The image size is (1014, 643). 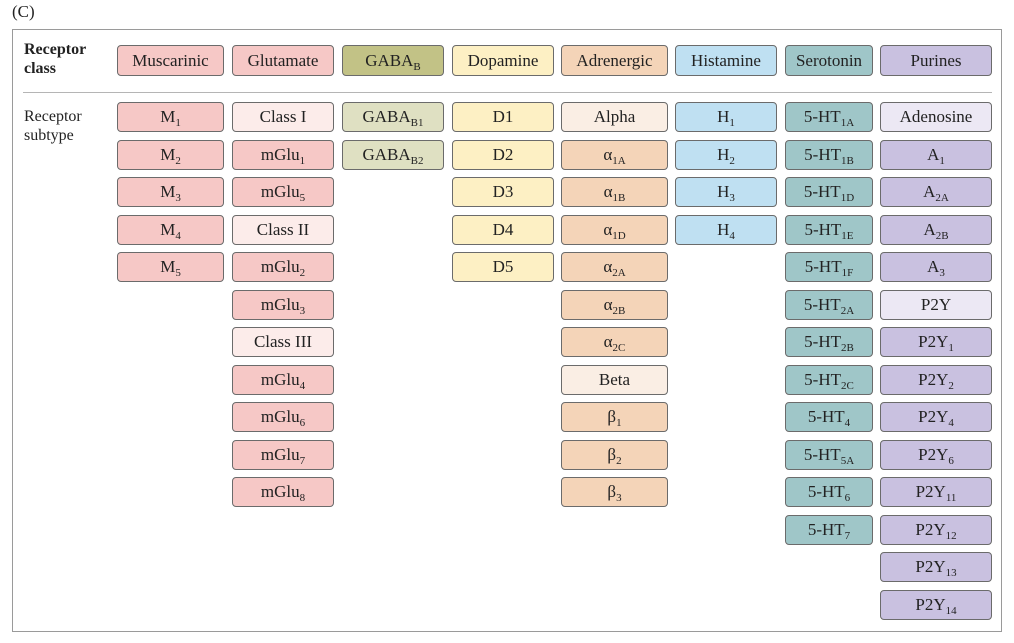 I want to click on subtype-label: D4, so click(x=503, y=229).